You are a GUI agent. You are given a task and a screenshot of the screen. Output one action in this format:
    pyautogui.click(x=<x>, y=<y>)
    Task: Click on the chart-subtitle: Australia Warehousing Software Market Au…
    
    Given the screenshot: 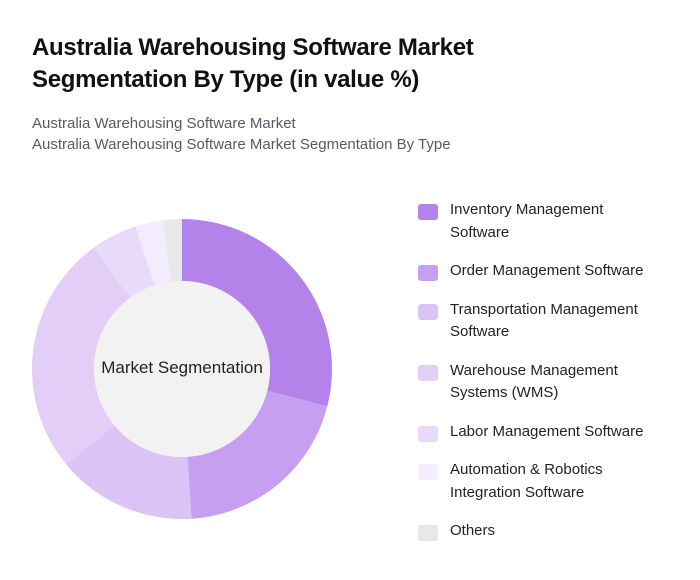 What is the action you would take?
    pyautogui.click(x=241, y=134)
    